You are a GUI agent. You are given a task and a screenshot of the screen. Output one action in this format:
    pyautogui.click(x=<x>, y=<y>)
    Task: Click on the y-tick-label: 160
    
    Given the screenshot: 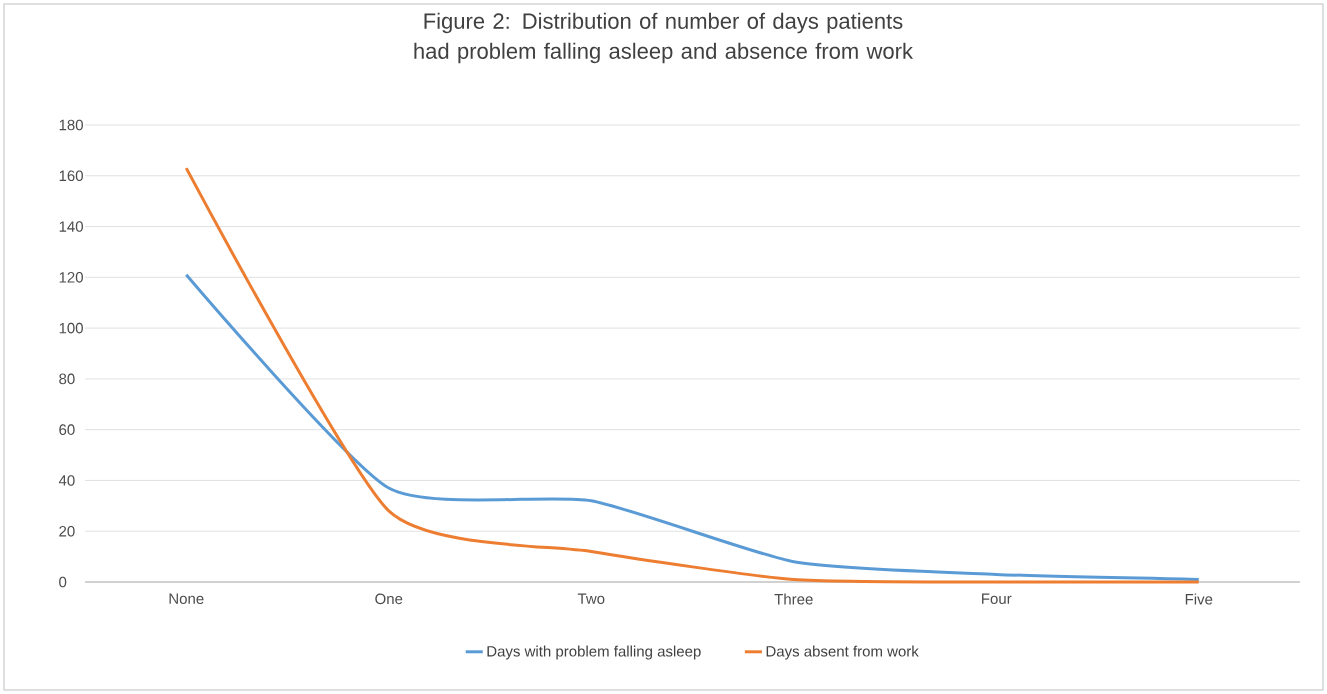 What is the action you would take?
    pyautogui.click(x=71, y=176)
    